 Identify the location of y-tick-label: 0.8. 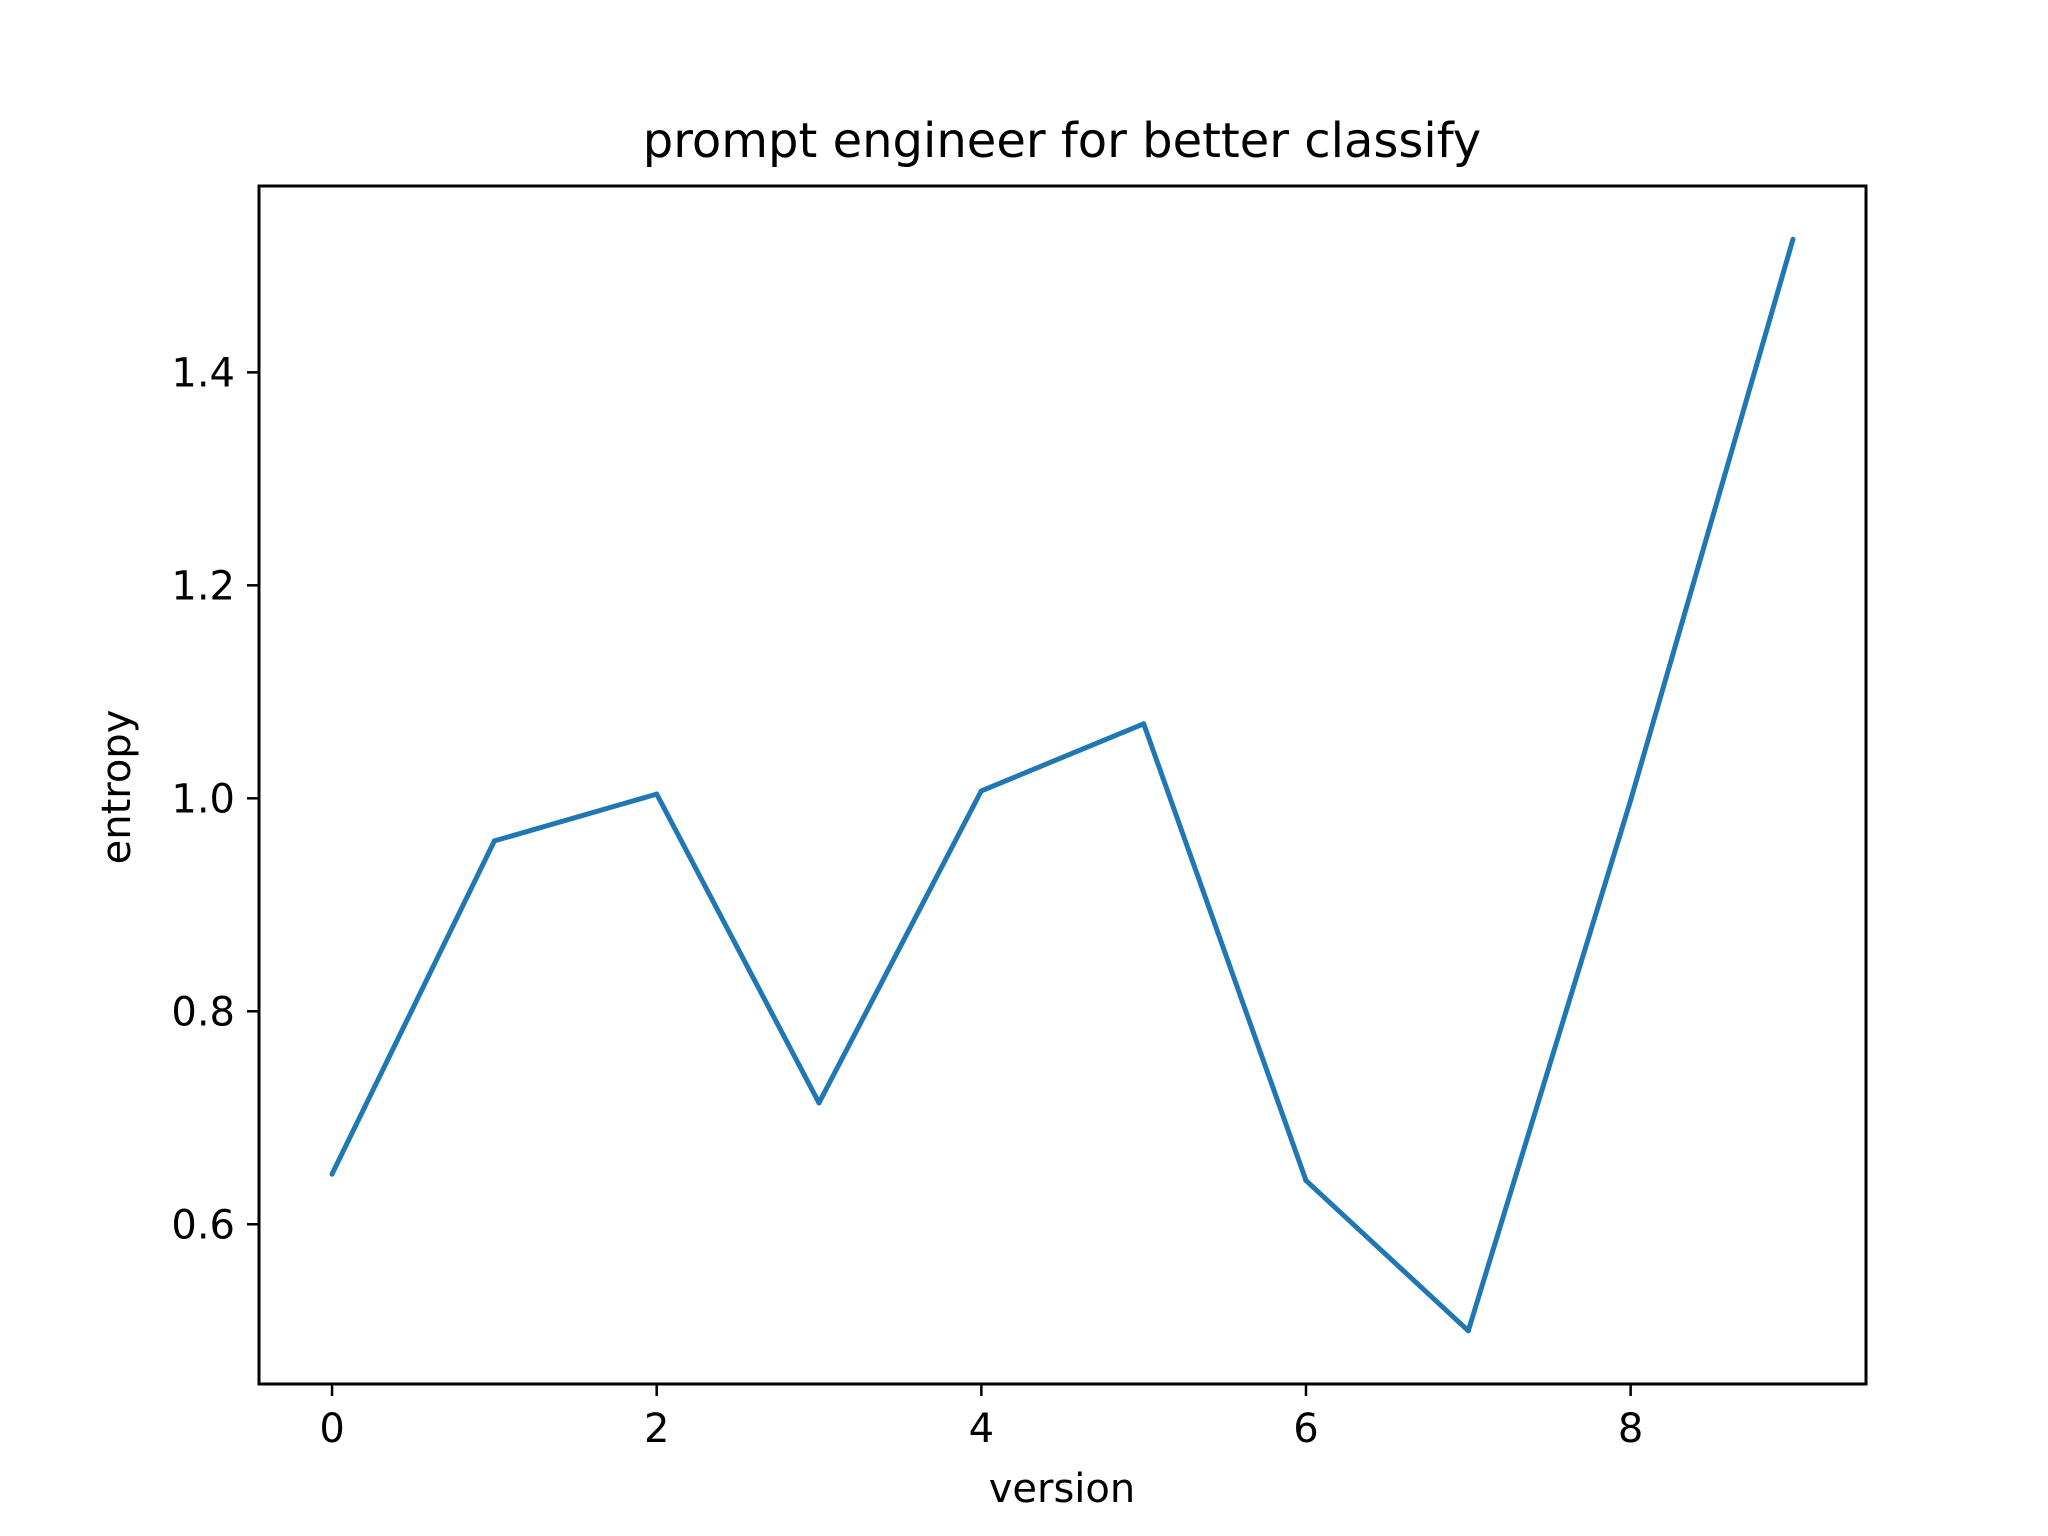
(203, 1012).